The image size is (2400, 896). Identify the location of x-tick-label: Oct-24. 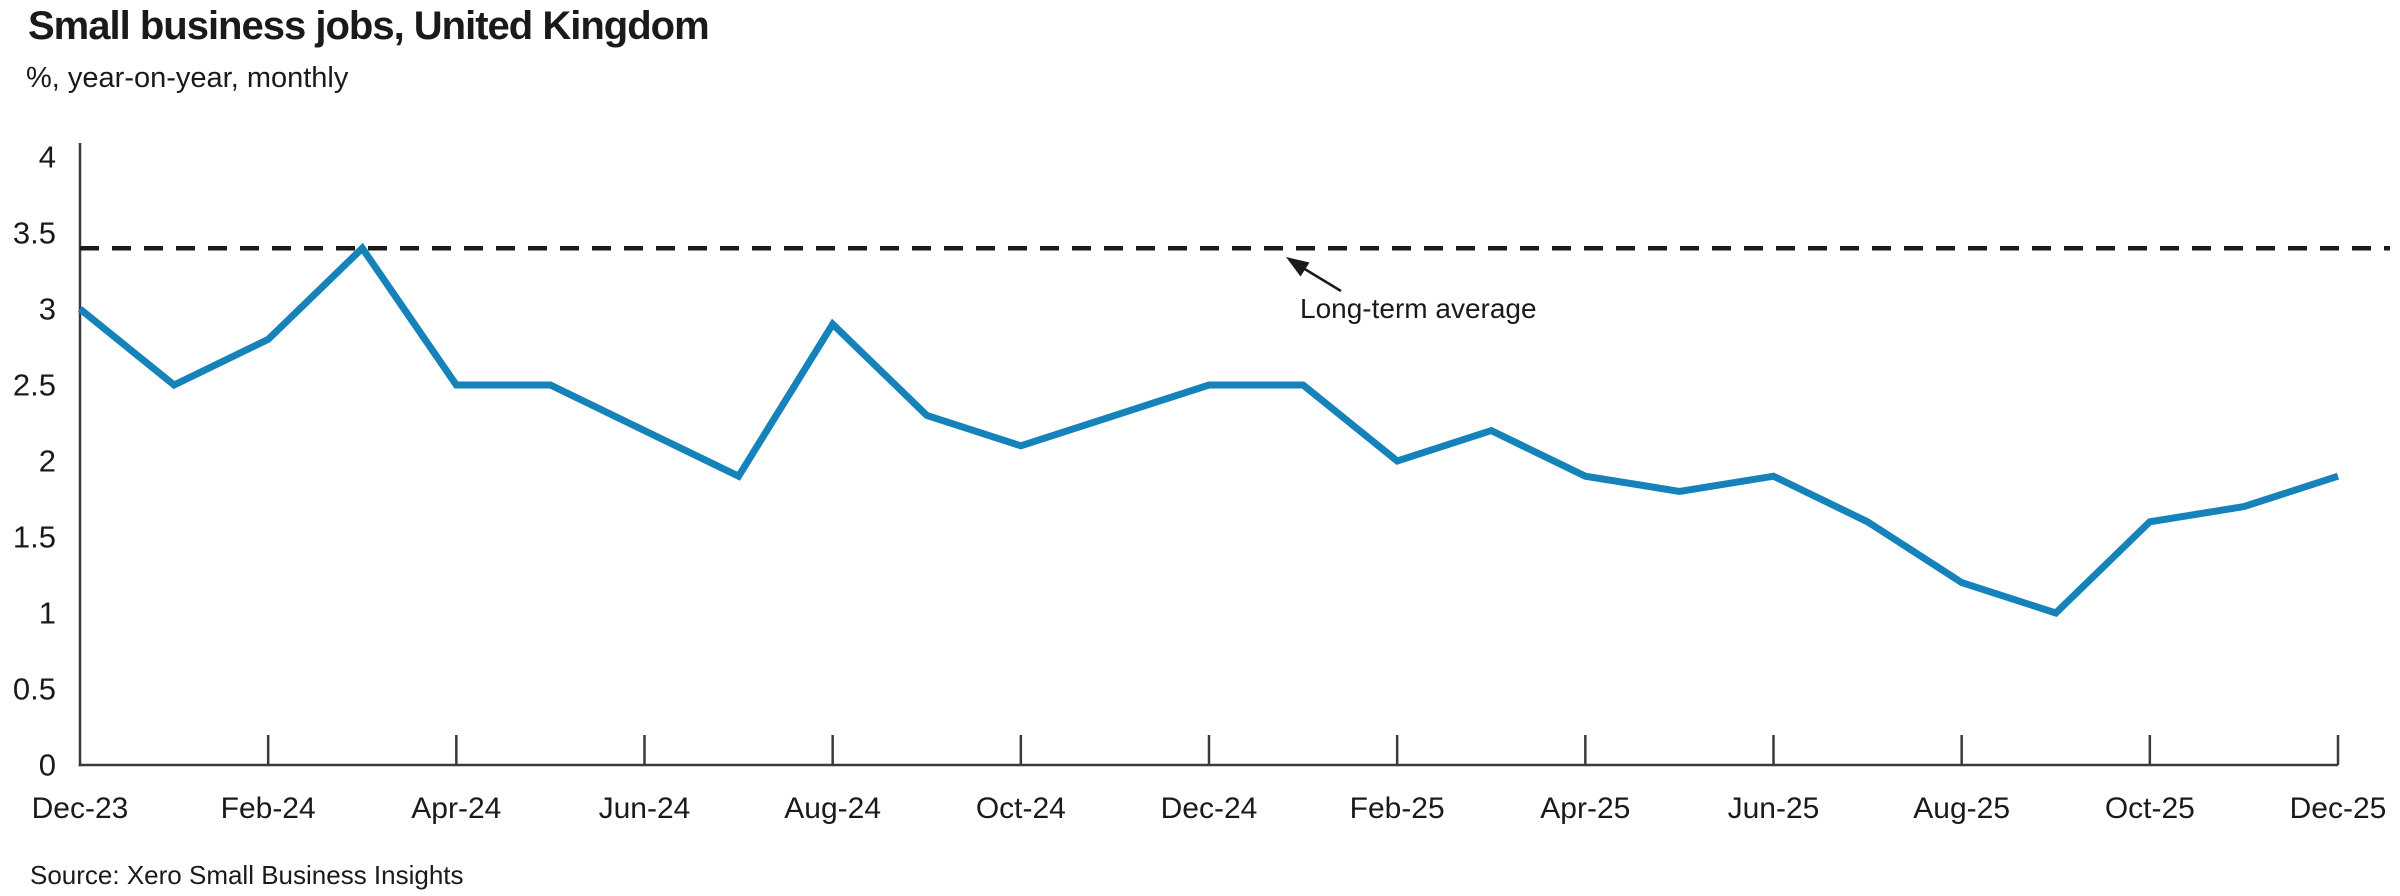
(1021, 808).